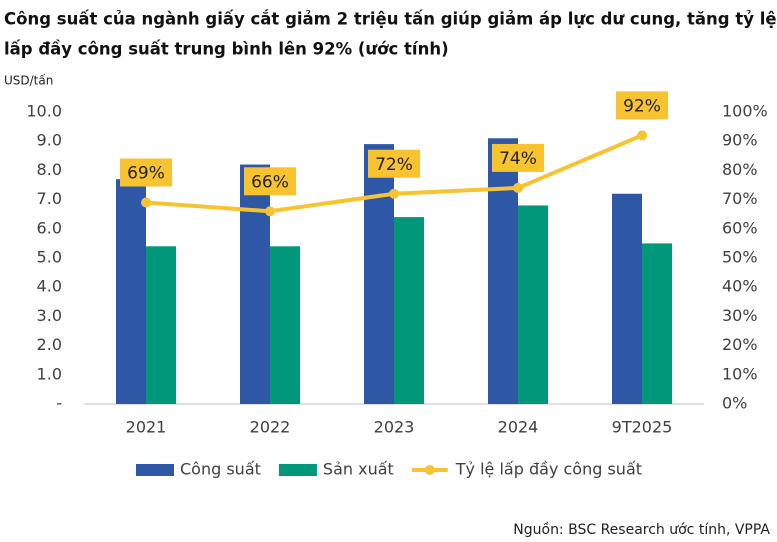 This screenshot has height=542, width=777. What do you see at coordinates (49, 169) in the screenshot?
I see `y-tick-label: 8.0` at bounding box center [49, 169].